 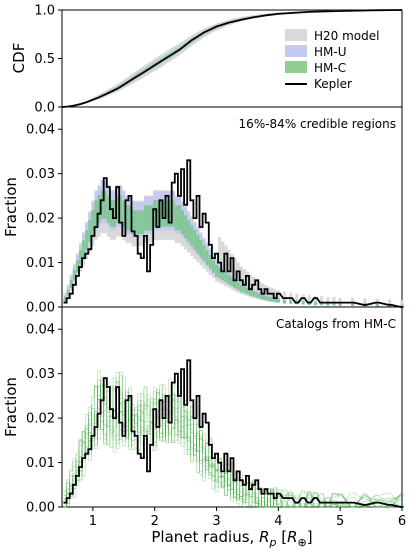 I want to click on credible-y-tick-label: 0.01, so click(x=40, y=263).